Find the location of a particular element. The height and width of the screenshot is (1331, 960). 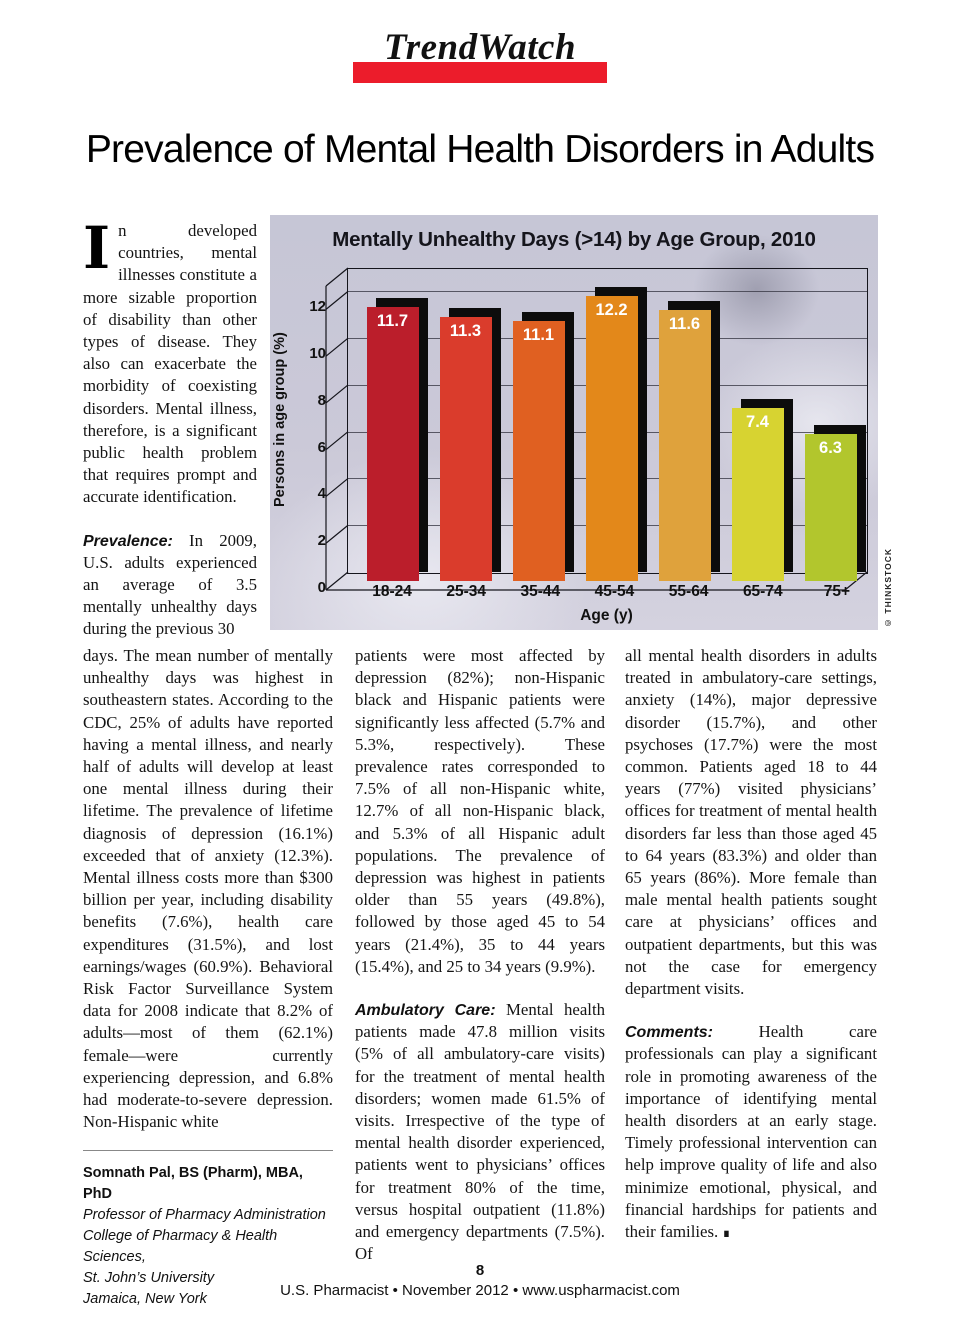

brand-logo: TrendWatch is located at coordinates (480, 47).